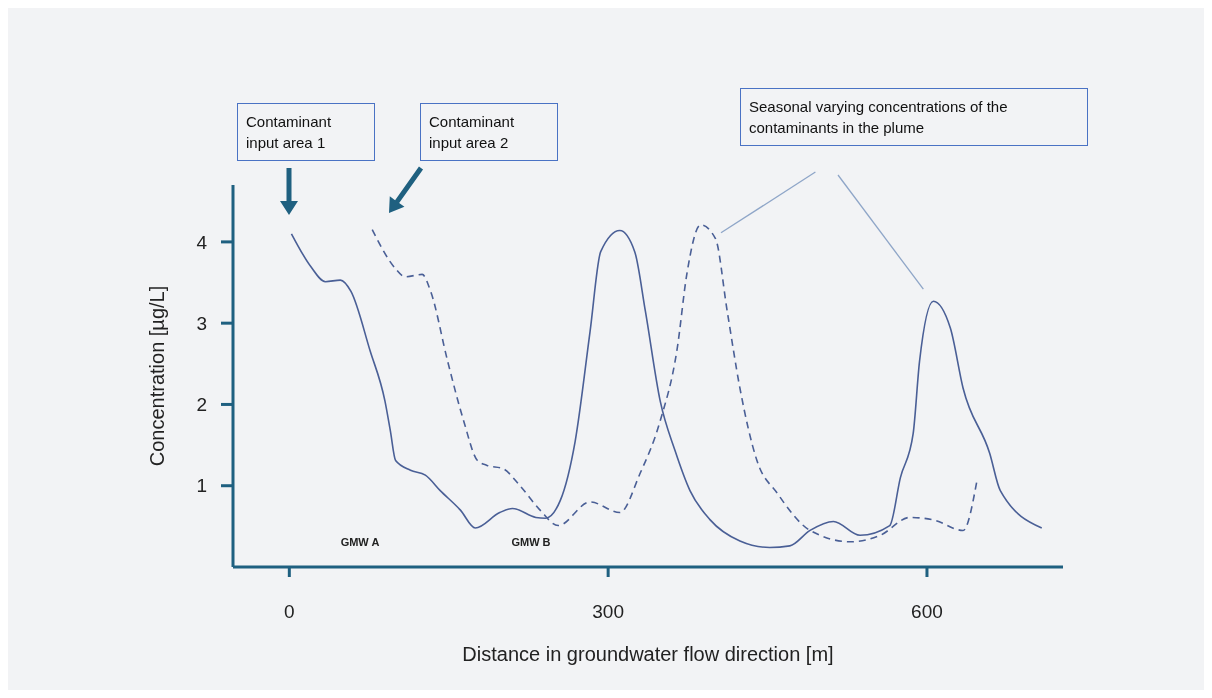 This screenshot has width=1212, height=698. Describe the element at coordinates (306, 132) in the screenshot. I see `text: Contaminant input area 1` at that location.